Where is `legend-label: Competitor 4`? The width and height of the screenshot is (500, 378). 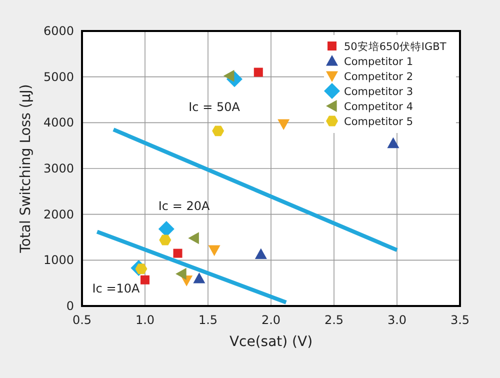
legend-label: Competitor 4 is located at coordinates (379, 107).